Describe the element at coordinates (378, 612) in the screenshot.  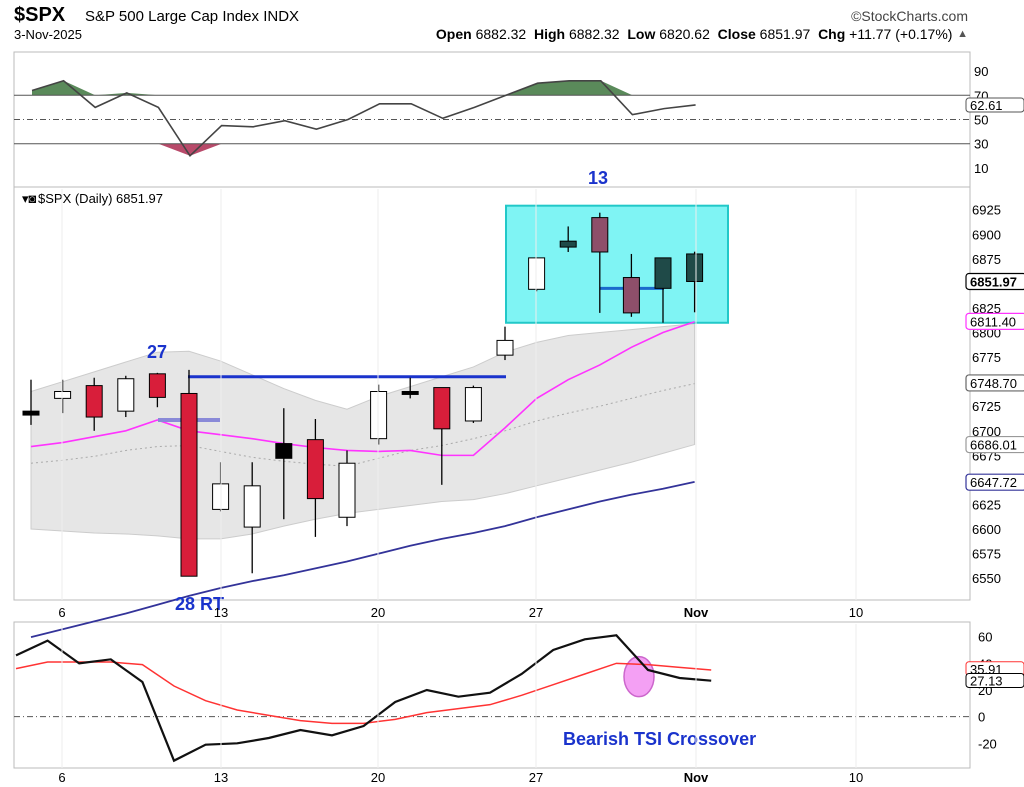
I see `x-tick-label: 20` at that location.